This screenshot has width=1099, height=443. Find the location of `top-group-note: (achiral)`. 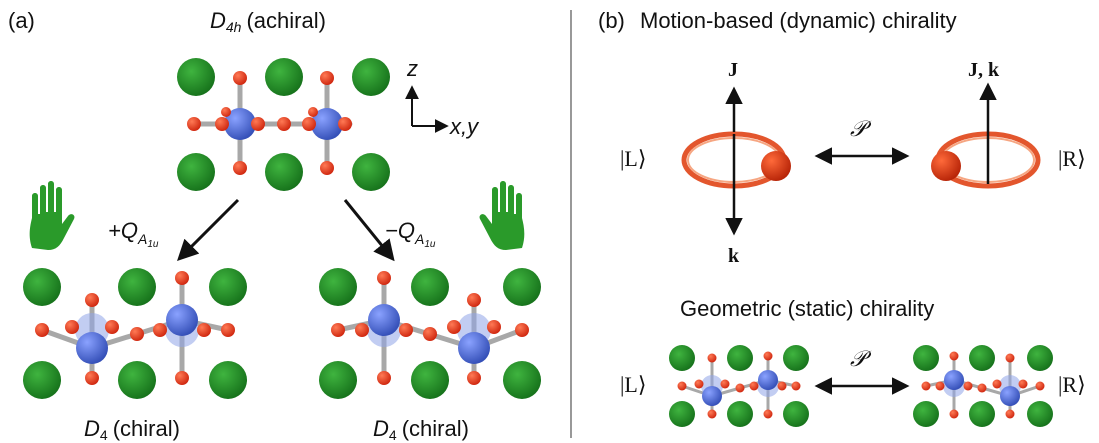

top-group-note: (achiral) is located at coordinates (285, 20).